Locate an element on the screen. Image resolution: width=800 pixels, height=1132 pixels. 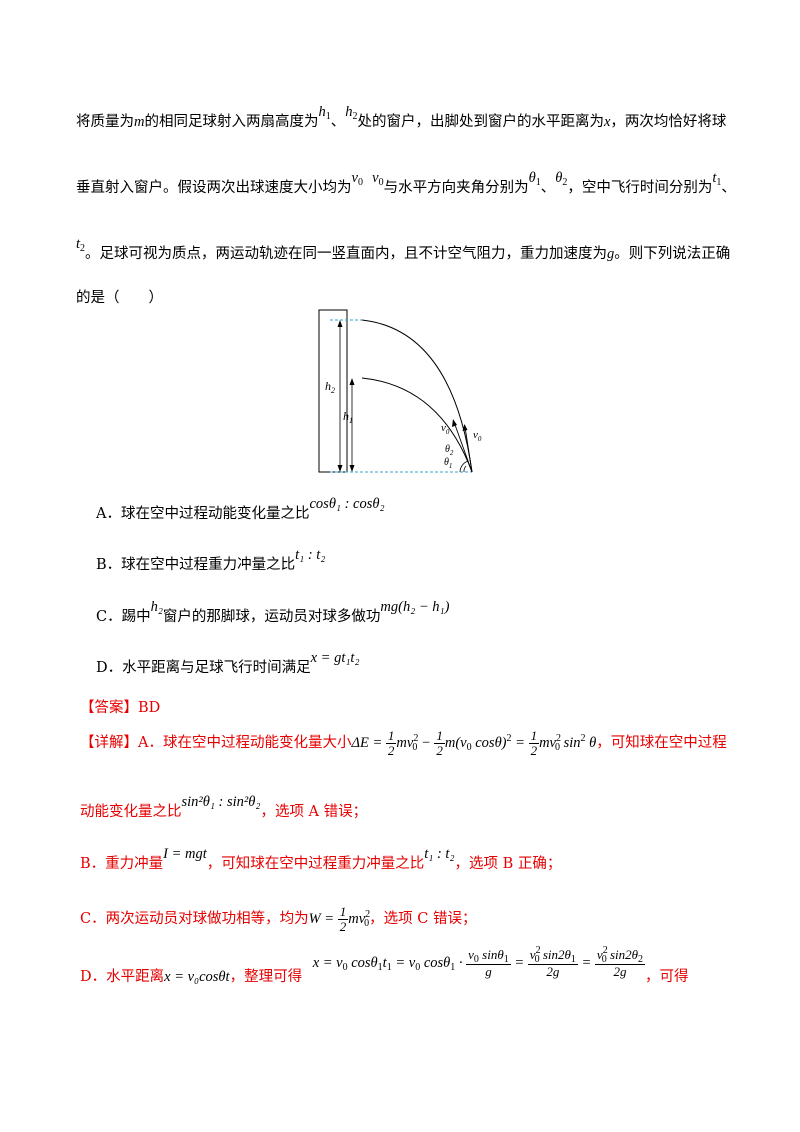
trajectory-high is located at coordinates (417, 396).